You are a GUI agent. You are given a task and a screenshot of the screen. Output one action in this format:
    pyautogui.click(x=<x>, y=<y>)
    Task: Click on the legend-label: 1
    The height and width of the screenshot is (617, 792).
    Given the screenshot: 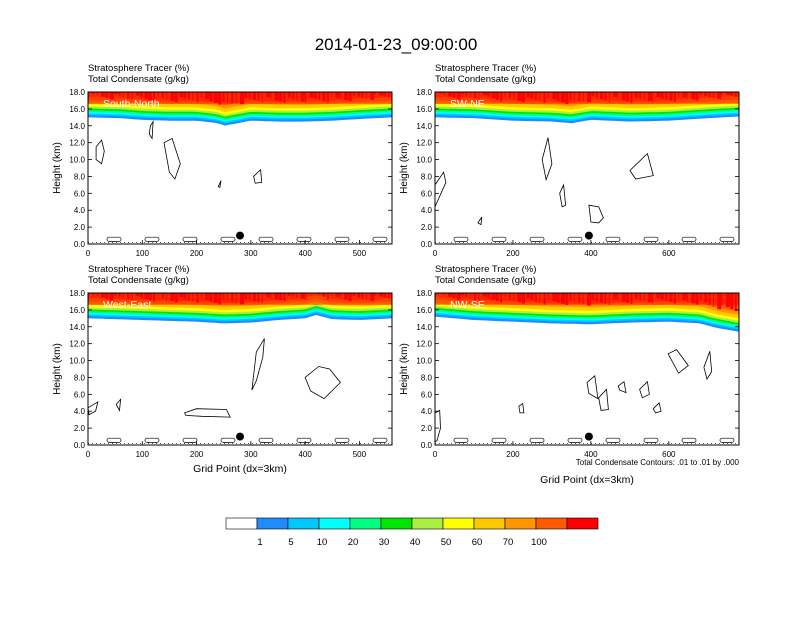 What is the action you would take?
    pyautogui.click(x=259, y=542)
    